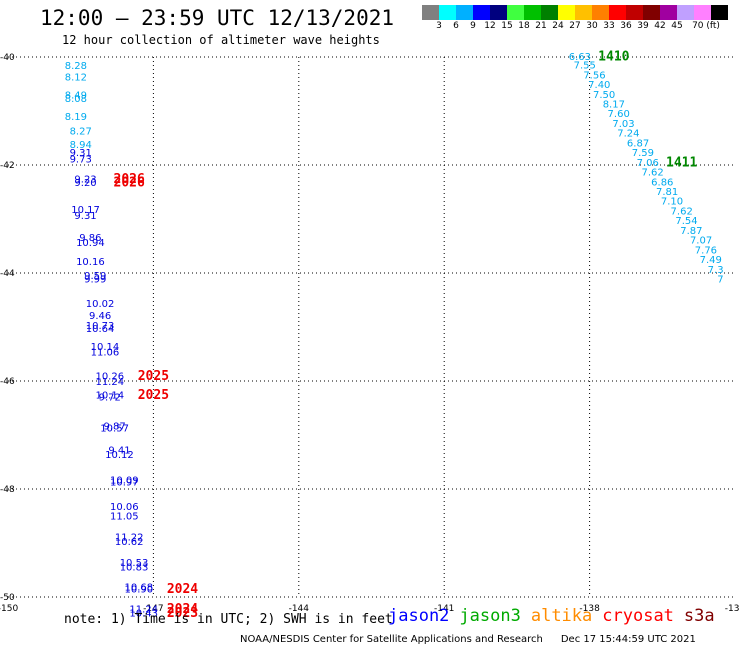 This screenshot has width=740, height=650. I want to click on wave-height-label: 10.90, so click(139, 589).